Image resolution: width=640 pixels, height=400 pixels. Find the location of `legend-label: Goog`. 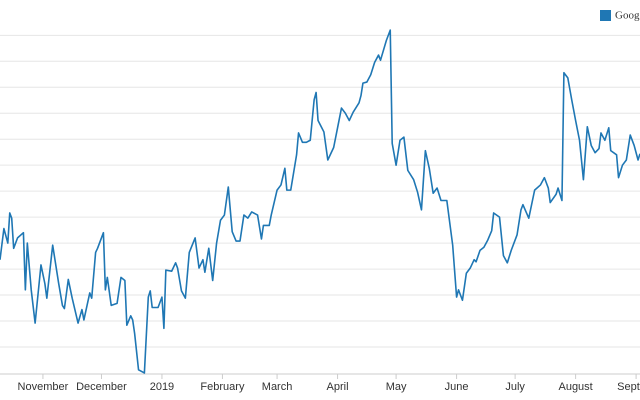

legend-label: Goog is located at coordinates (627, 16).